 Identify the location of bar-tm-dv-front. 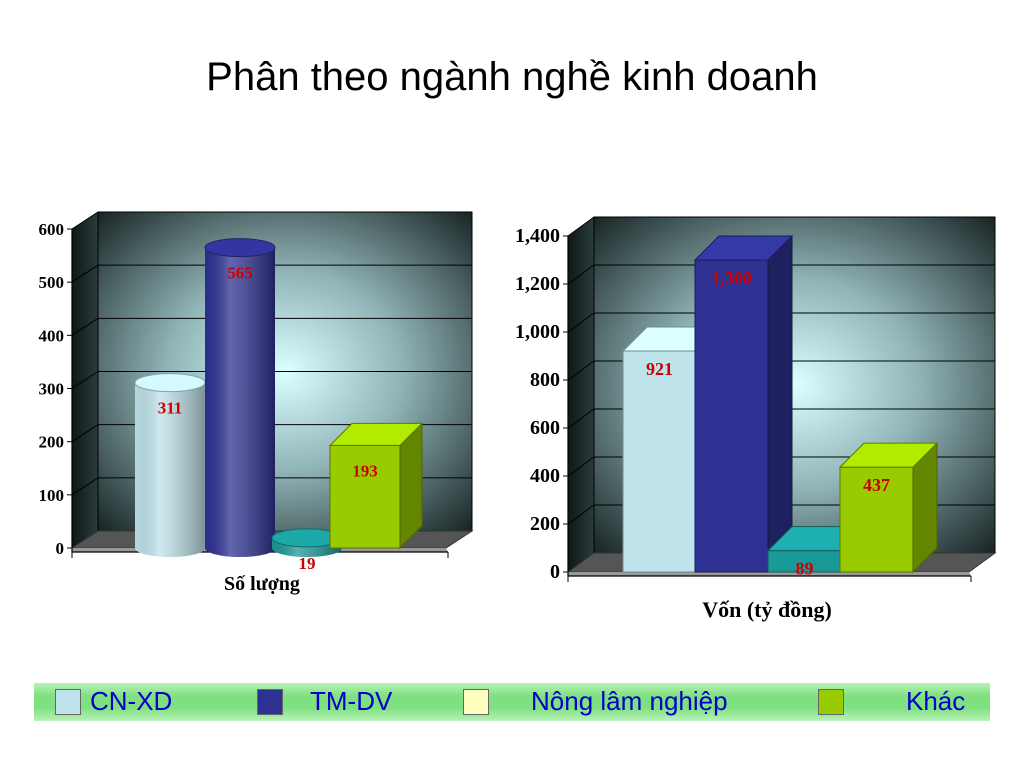
(731, 416).